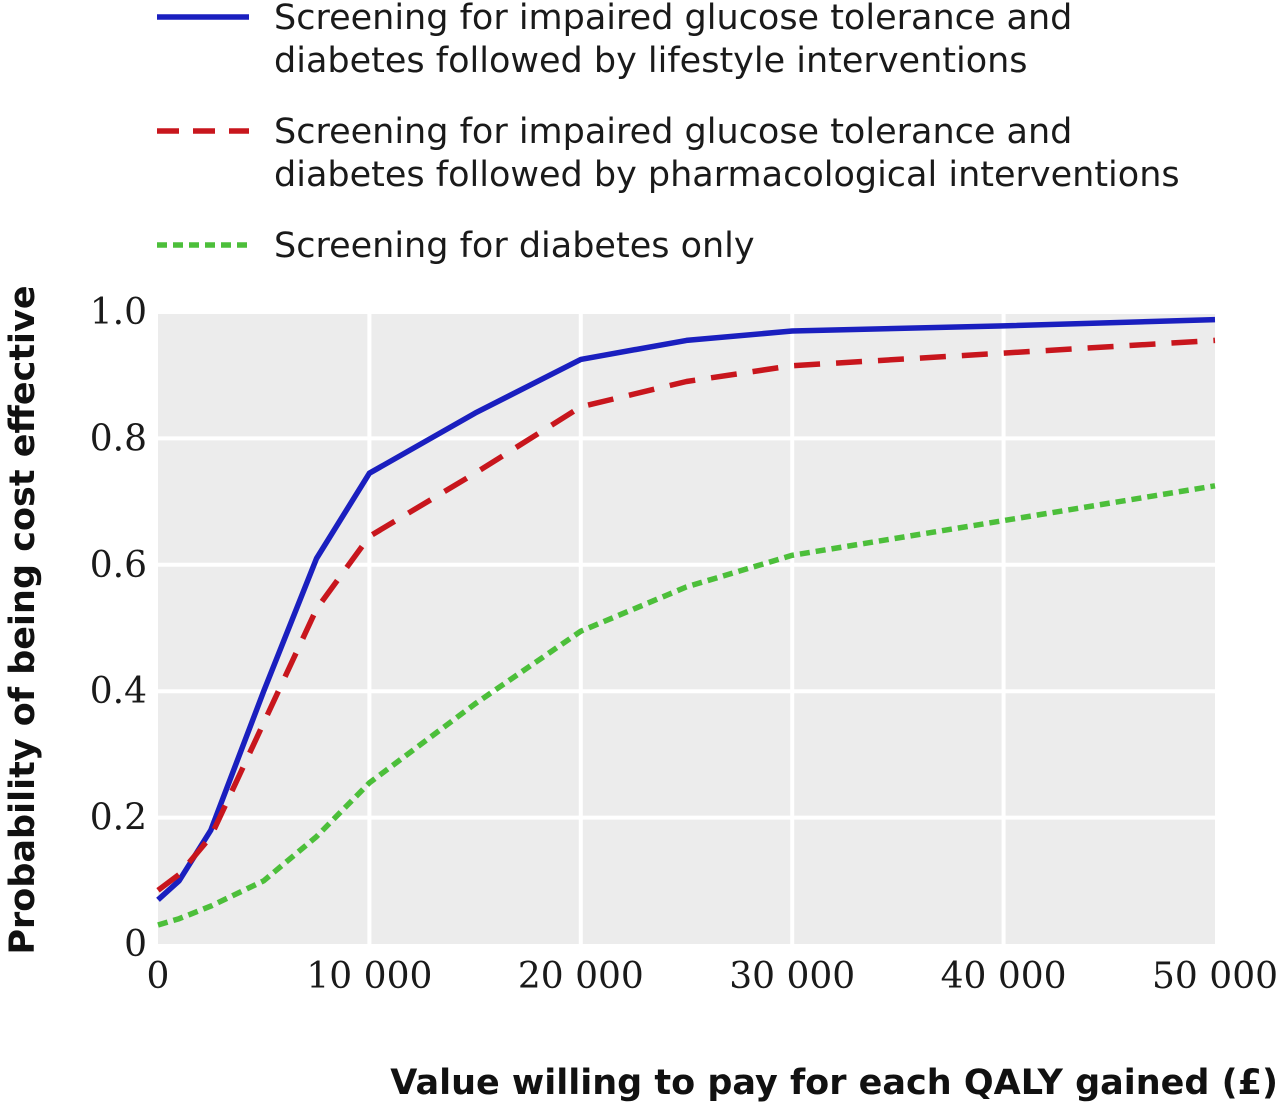  I want to click on x-tick-label: 20 000, so click(581, 976).